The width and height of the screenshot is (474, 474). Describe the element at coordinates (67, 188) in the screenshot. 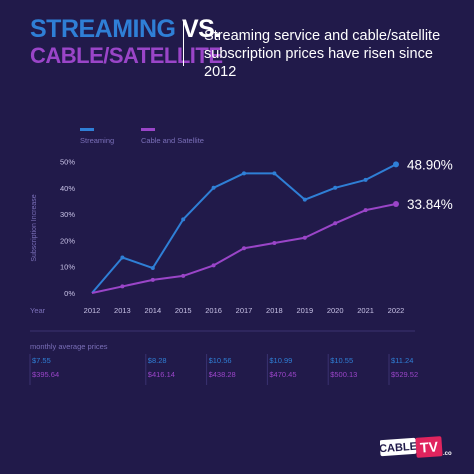

I see `y-tick-label: 40%` at that location.